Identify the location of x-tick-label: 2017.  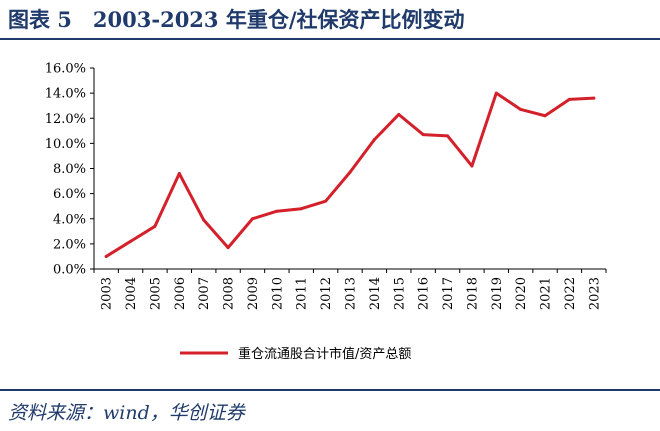
(448, 293).